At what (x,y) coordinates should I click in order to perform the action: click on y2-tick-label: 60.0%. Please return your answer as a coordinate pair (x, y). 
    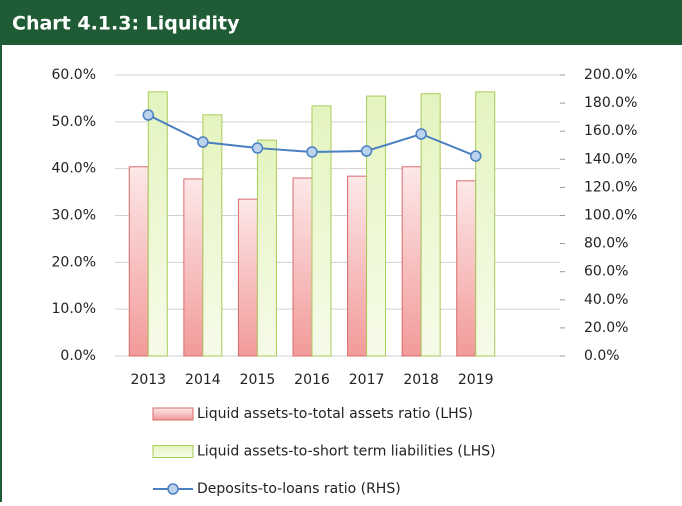
    Looking at the image, I should click on (606, 272).